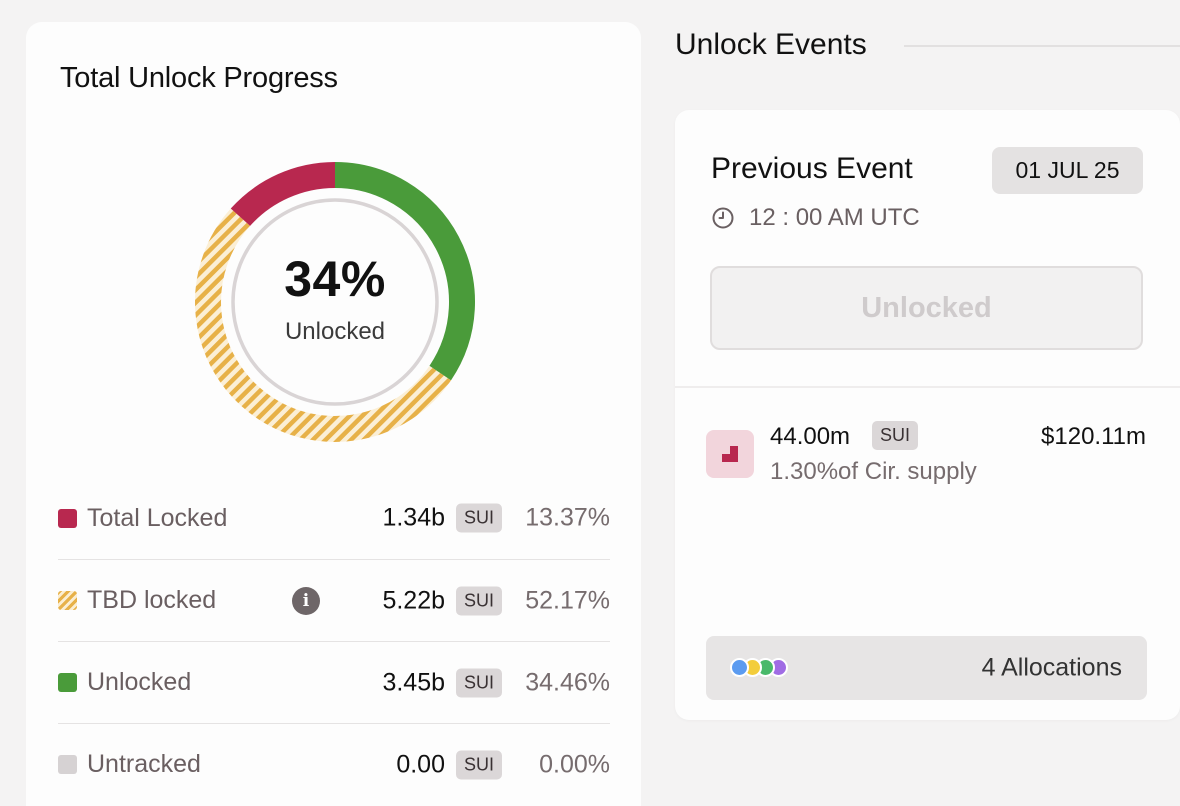 The height and width of the screenshot is (806, 1180). Describe the element at coordinates (335, 279) in the screenshot. I see `unlocked-percent: 34%` at that location.